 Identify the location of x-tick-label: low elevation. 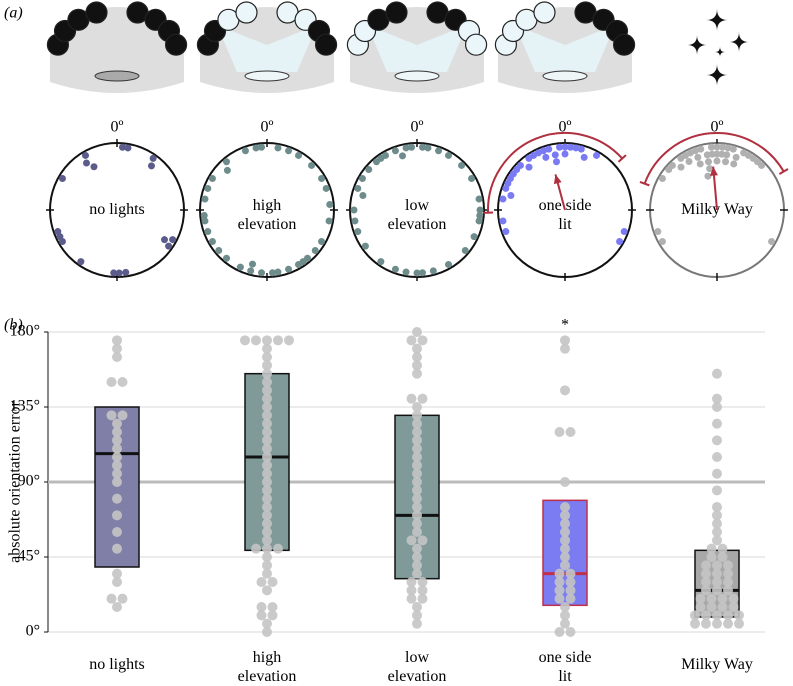
(417, 667).